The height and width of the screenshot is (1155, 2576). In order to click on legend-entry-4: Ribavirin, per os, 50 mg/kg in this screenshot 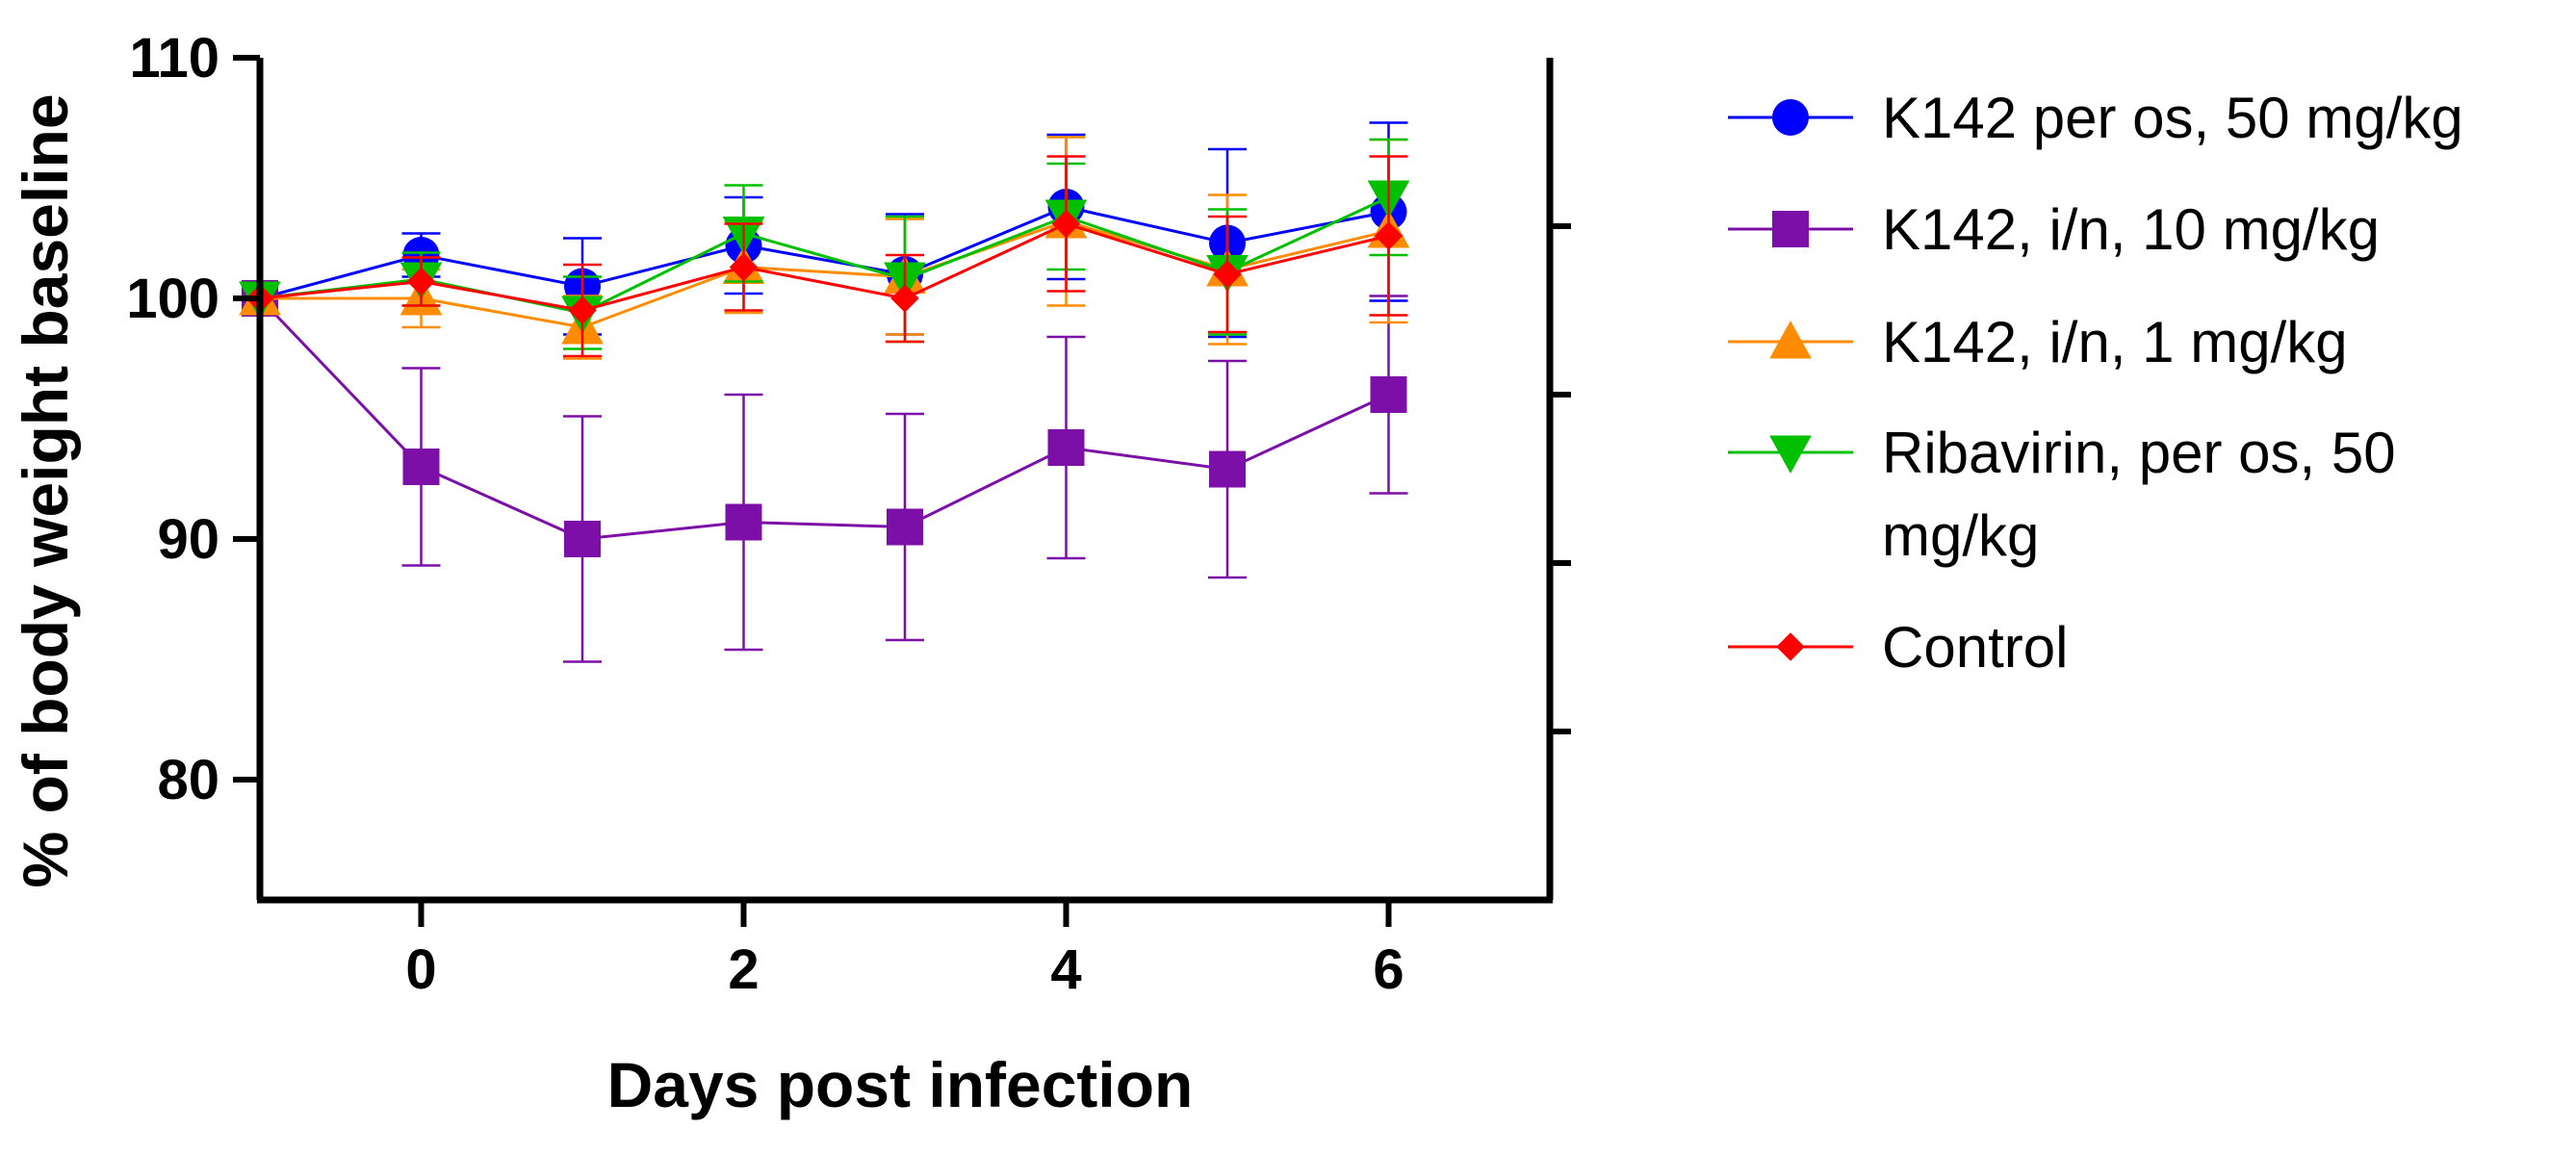, I will do `click(2062, 494)`.